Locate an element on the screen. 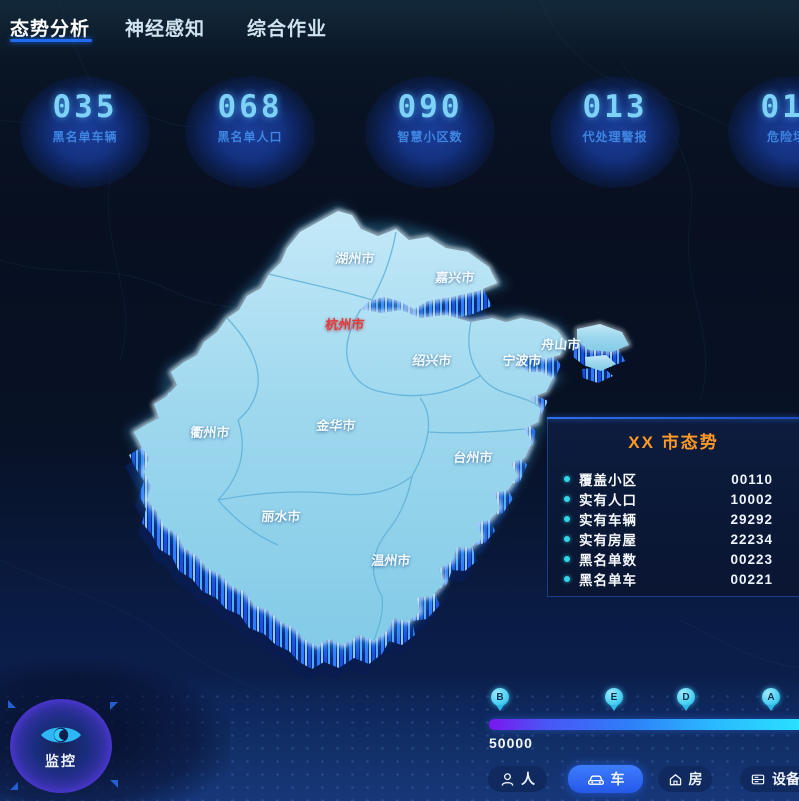 The width and height of the screenshot is (799, 801). counter-smart-communities: 090 智慧小区数 is located at coordinates (430, 132).